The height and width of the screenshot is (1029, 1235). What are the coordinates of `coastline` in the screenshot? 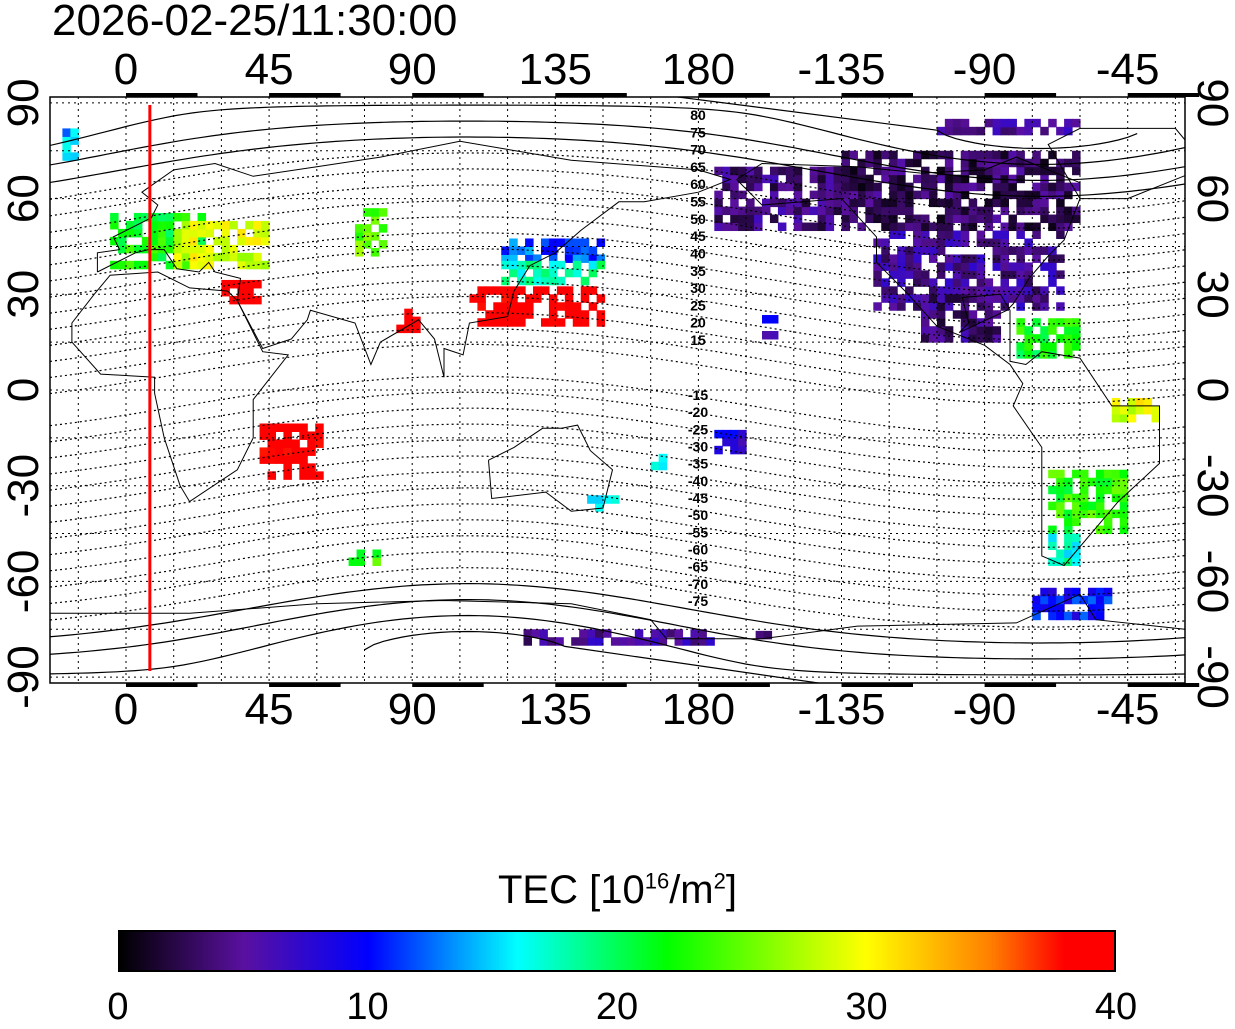 It's located at (551, 468).